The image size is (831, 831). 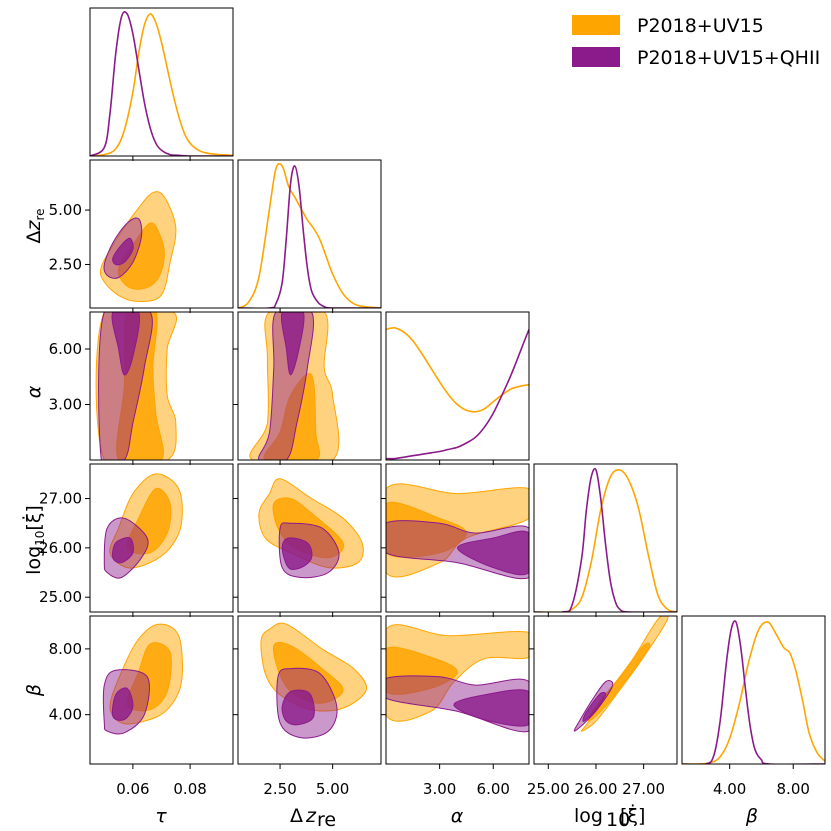 I want to click on svg-text: Δzre, so click(x=35, y=225).